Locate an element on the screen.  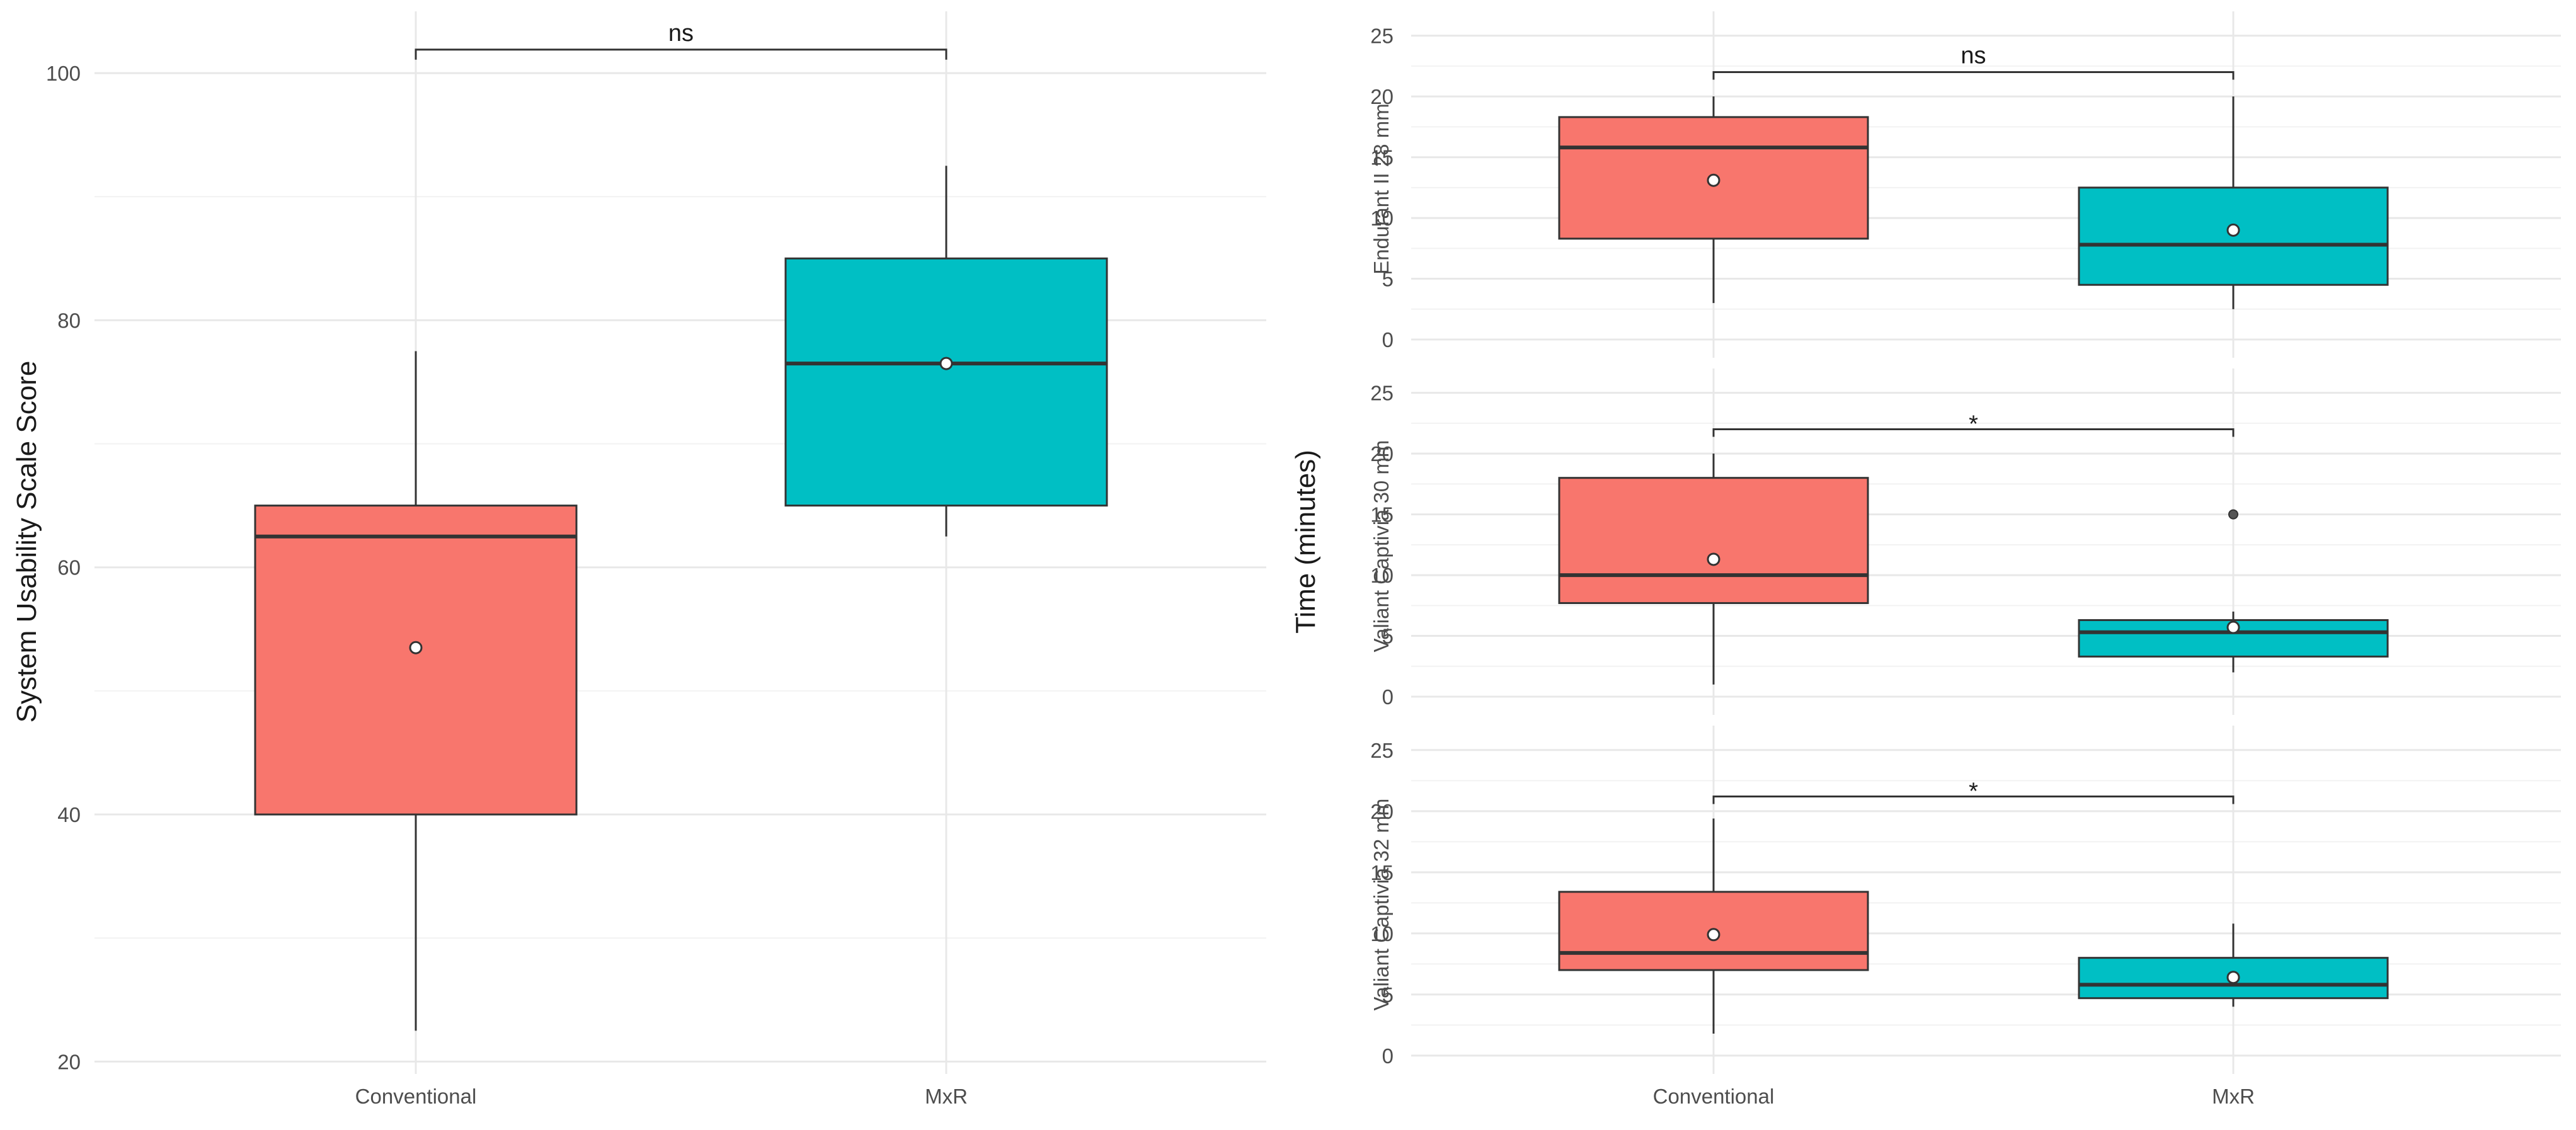
sus-y-tick-label: 80 is located at coordinates (69, 320).